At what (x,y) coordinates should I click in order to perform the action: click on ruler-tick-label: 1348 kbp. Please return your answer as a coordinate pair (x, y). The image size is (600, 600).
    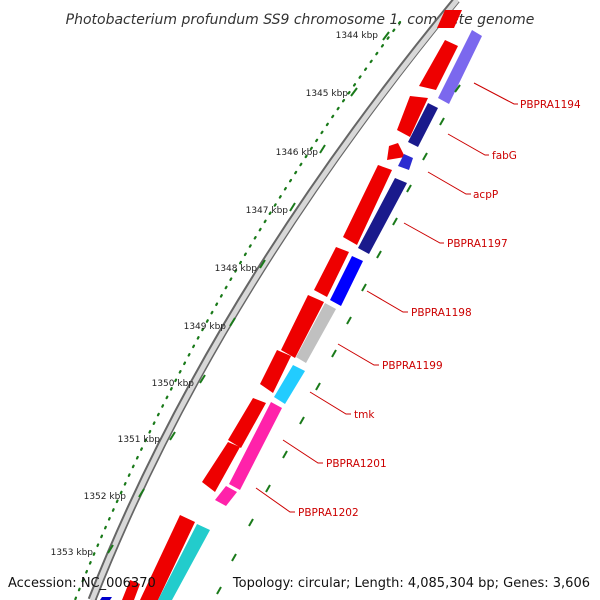
    Looking at the image, I should click on (236, 269).